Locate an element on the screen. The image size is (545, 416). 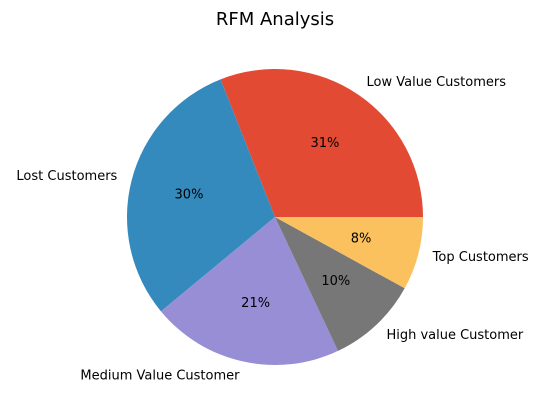
pie-slice-top-customers is located at coordinates (349, 253).